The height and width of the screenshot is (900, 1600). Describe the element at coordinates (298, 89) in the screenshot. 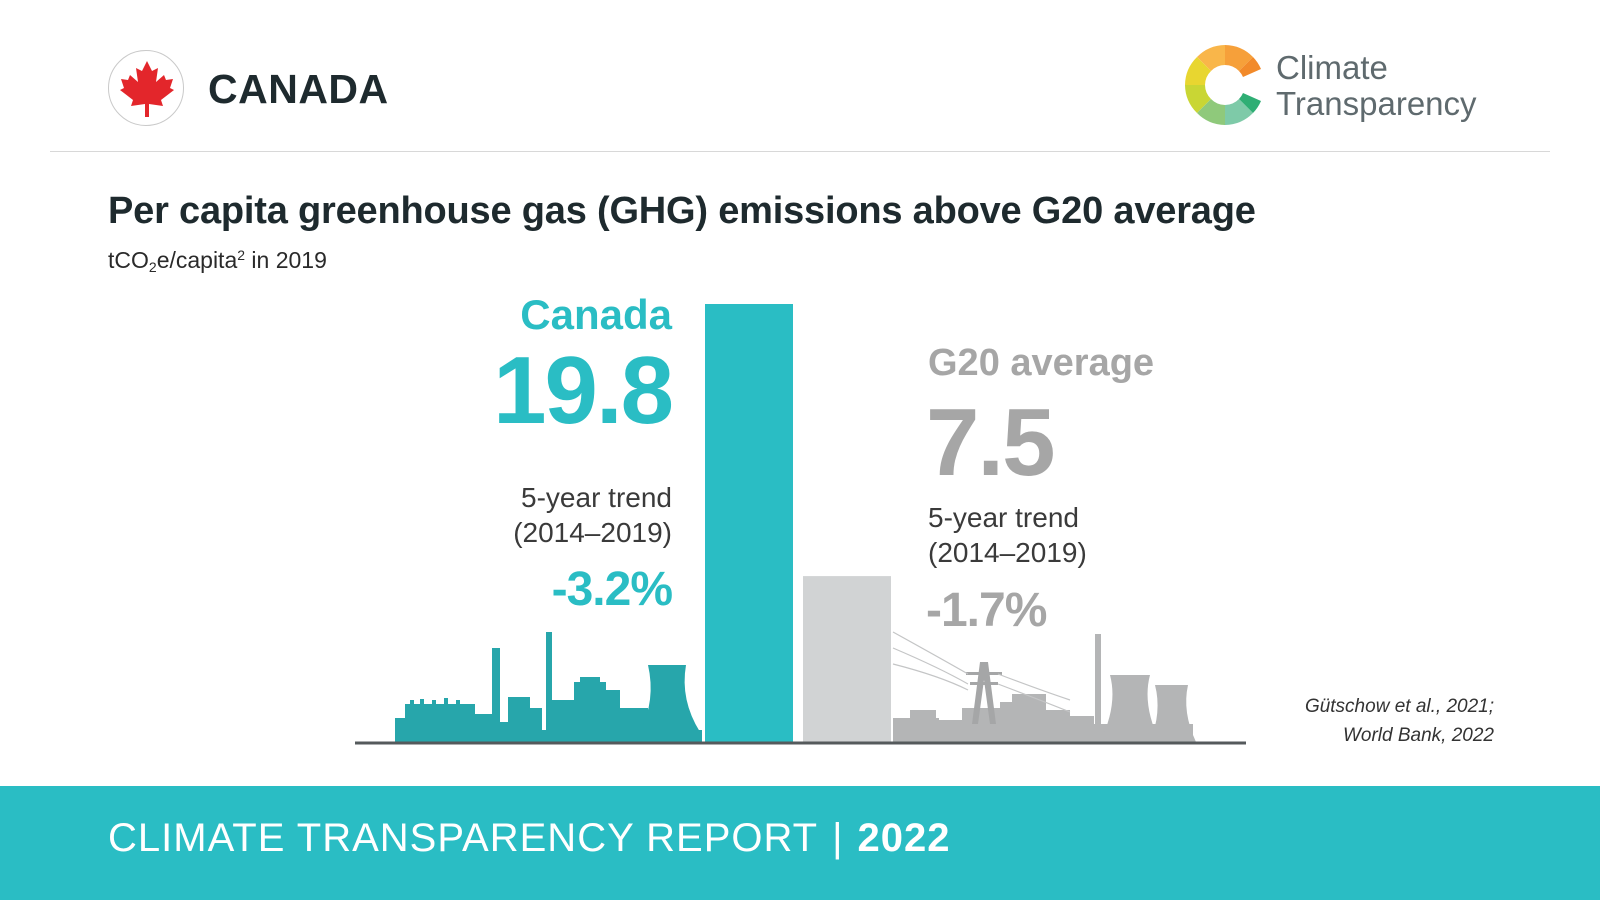

I see `country-name: CANADA` at that location.